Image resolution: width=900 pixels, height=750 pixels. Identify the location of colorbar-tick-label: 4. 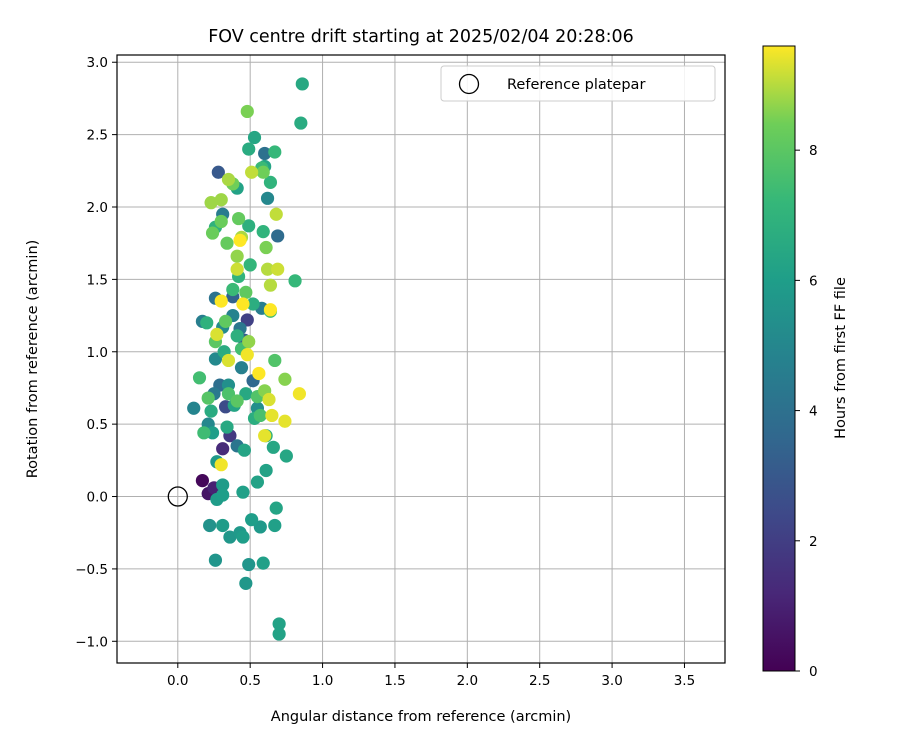
(813, 412).